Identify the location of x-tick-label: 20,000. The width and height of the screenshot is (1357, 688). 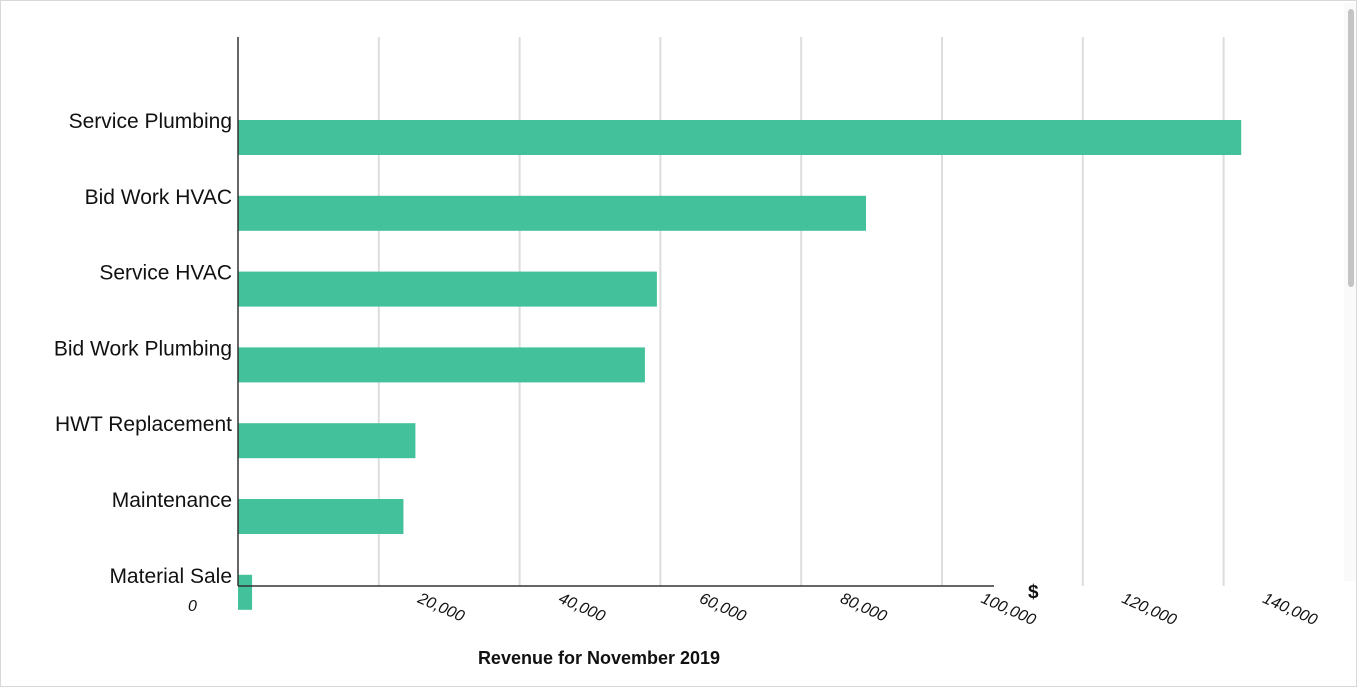
(440, 608).